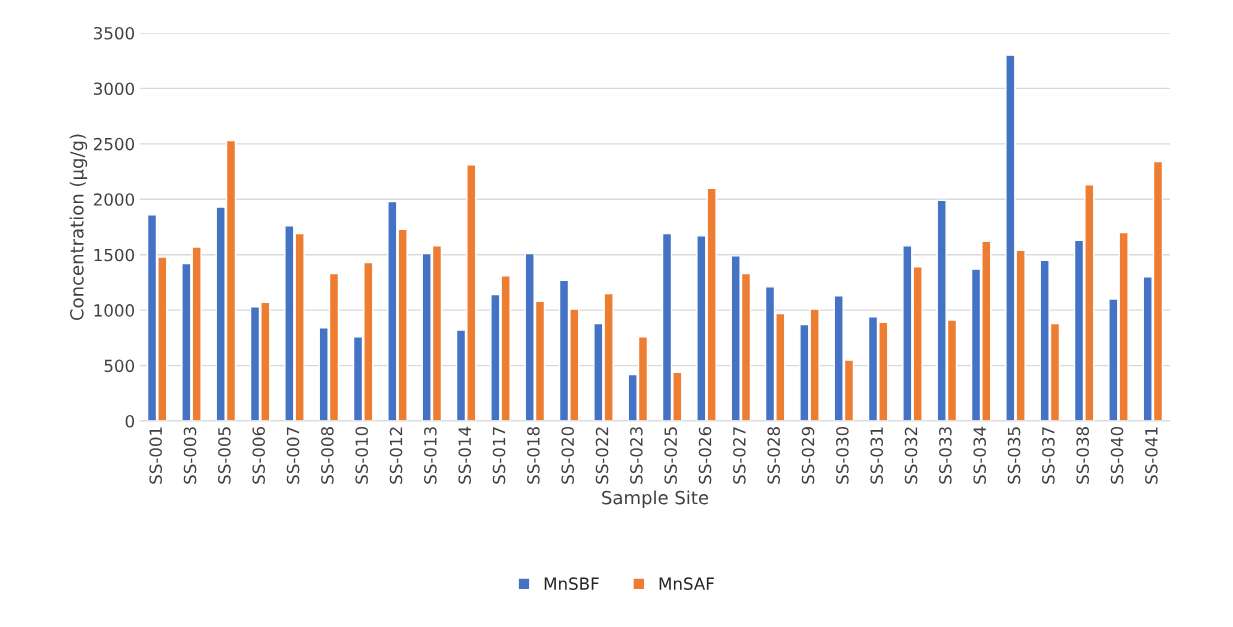  Describe the element at coordinates (224, 455) in the screenshot. I see `x-tick-label: SS-005` at that location.